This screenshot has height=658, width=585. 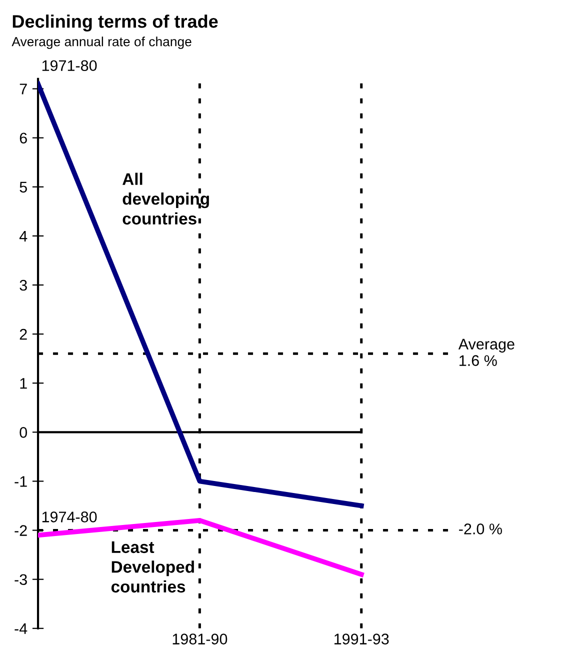 I want to click on y-tick-label: 5, so click(x=23, y=187).